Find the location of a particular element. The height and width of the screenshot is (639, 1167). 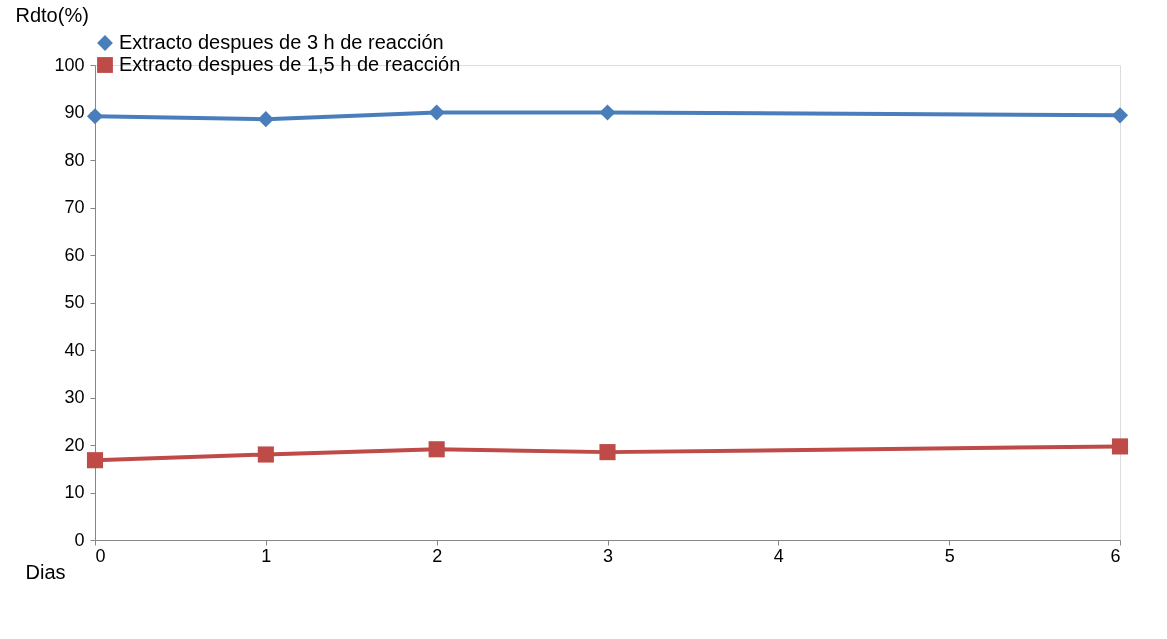

x-tick-label: 4 is located at coordinates (778, 555).